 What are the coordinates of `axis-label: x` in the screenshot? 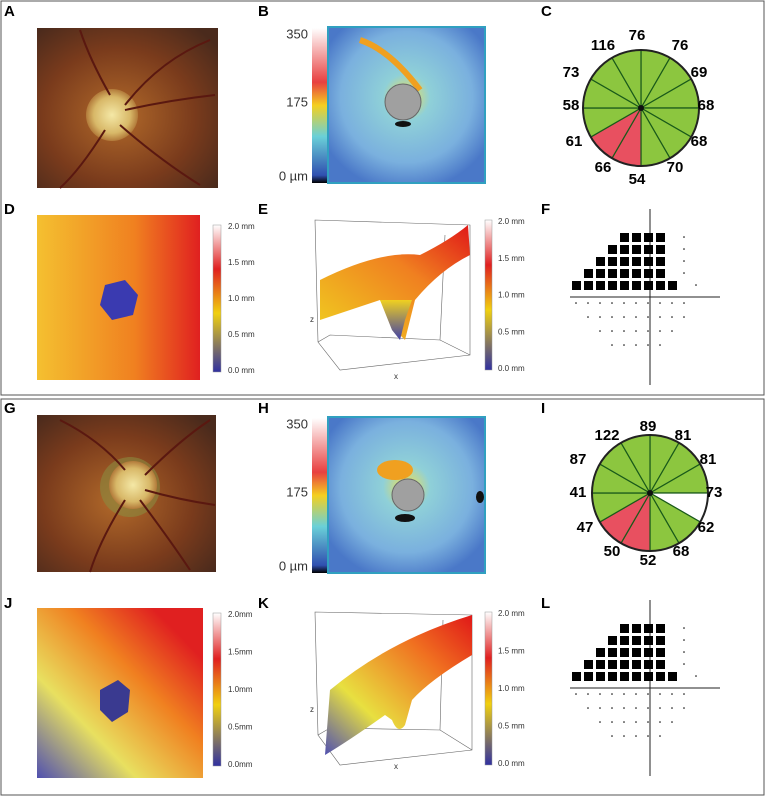 It's located at (396, 766).